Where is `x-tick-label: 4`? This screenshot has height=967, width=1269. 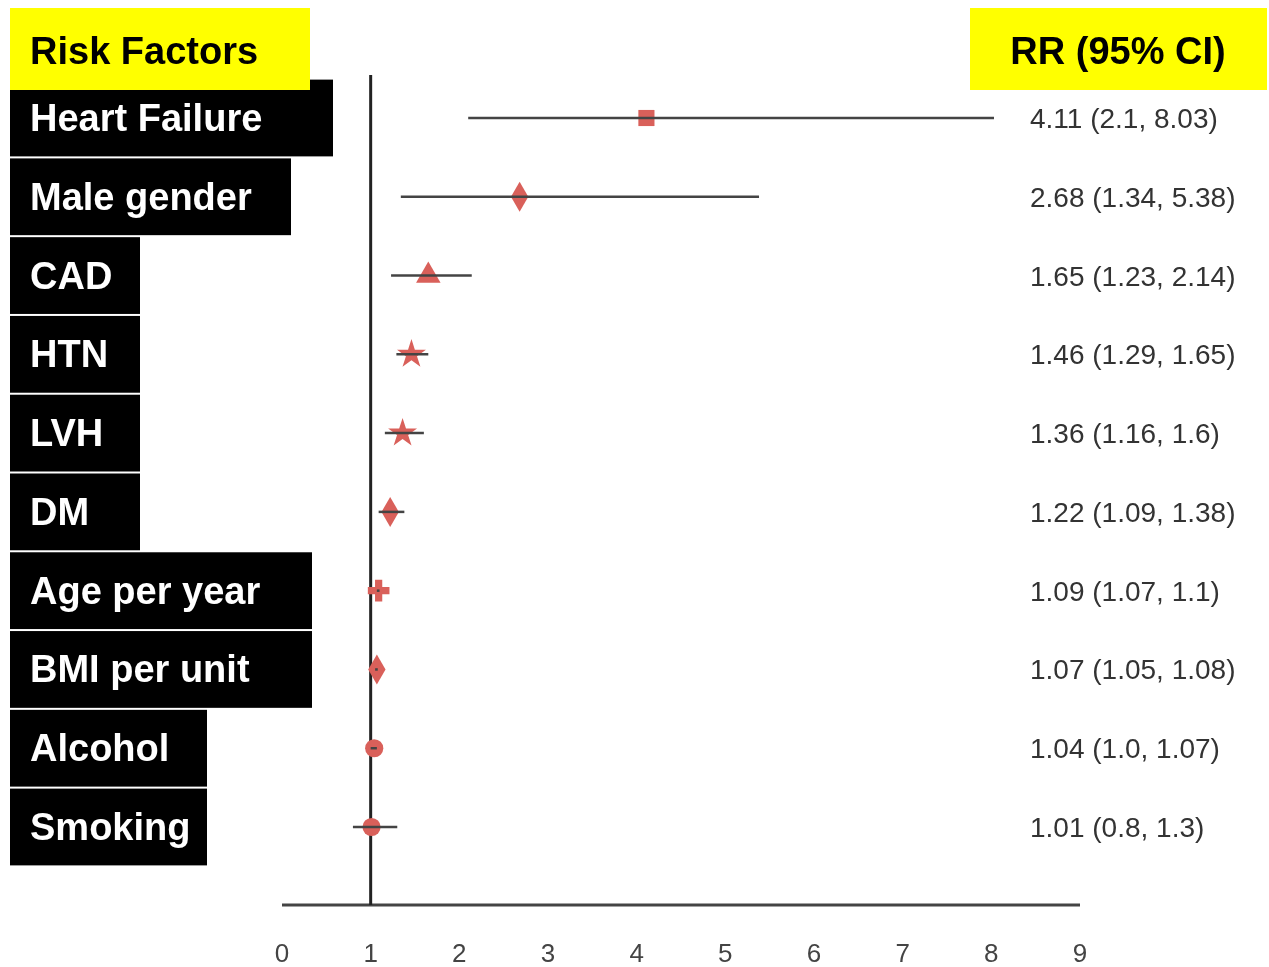 x-tick-label: 4 is located at coordinates (636, 952).